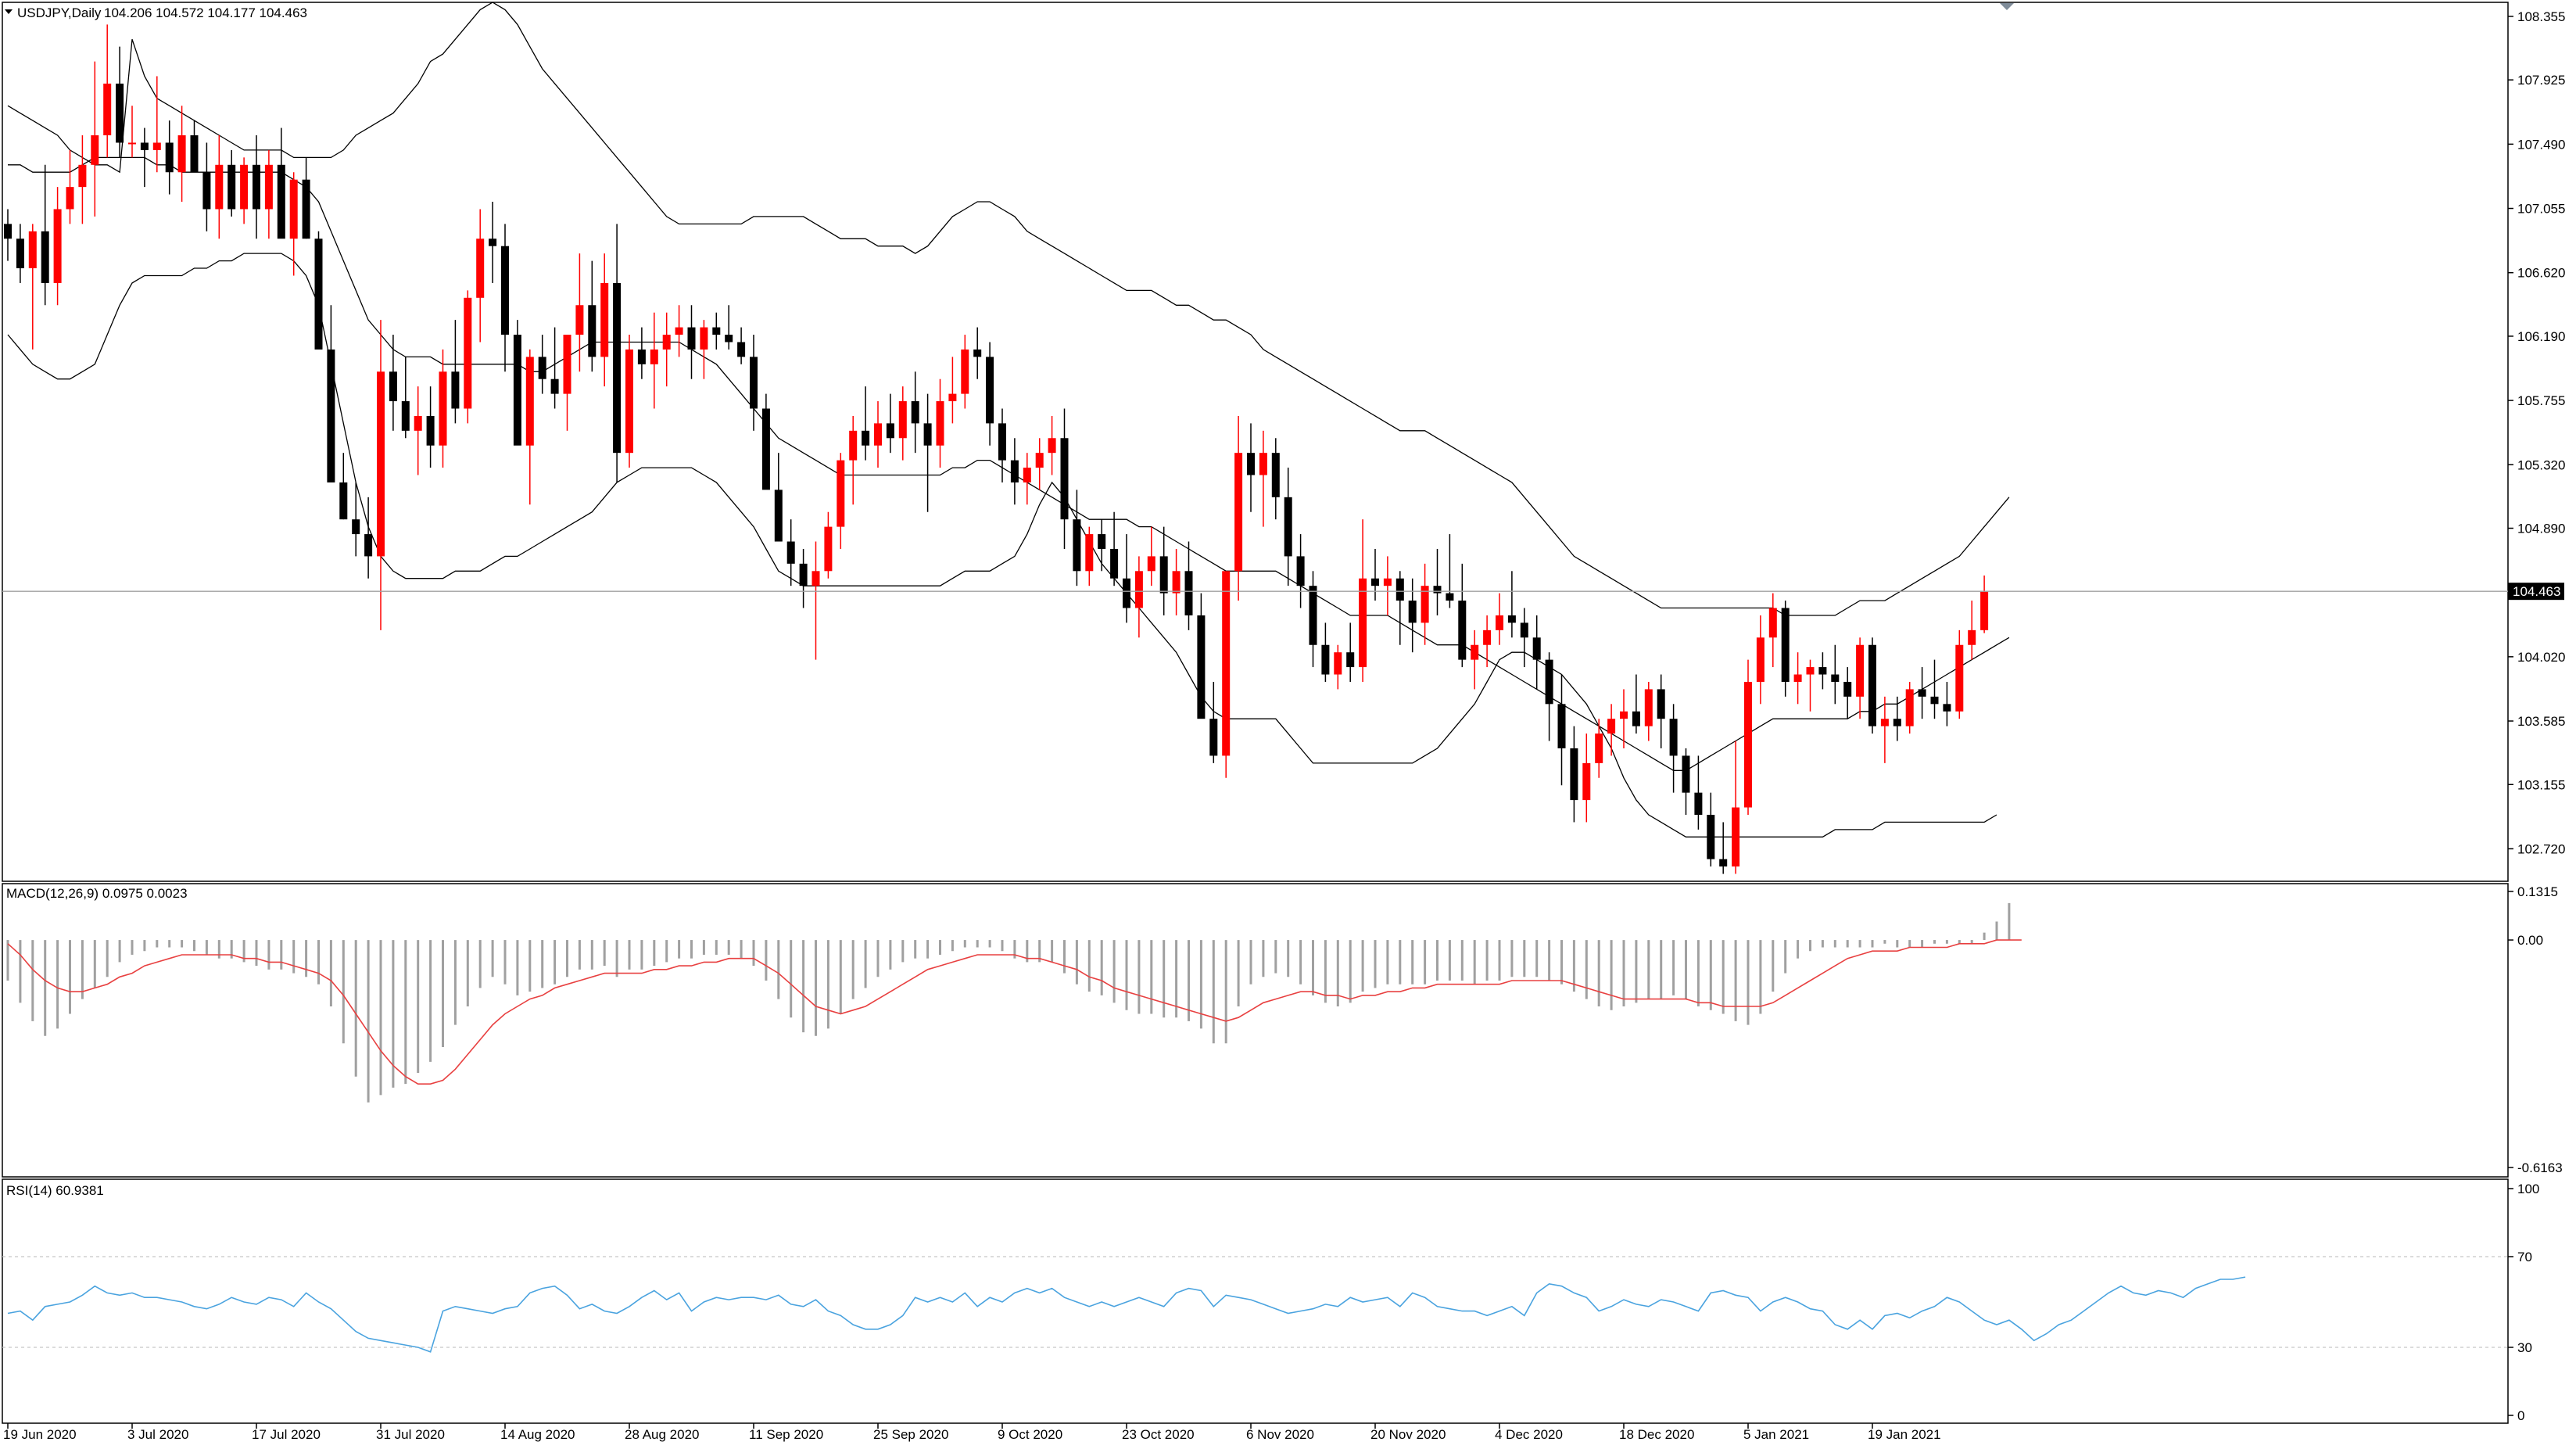  What do you see at coordinates (1014, 1002) in the screenshot?
I see `macd-panel` at bounding box center [1014, 1002].